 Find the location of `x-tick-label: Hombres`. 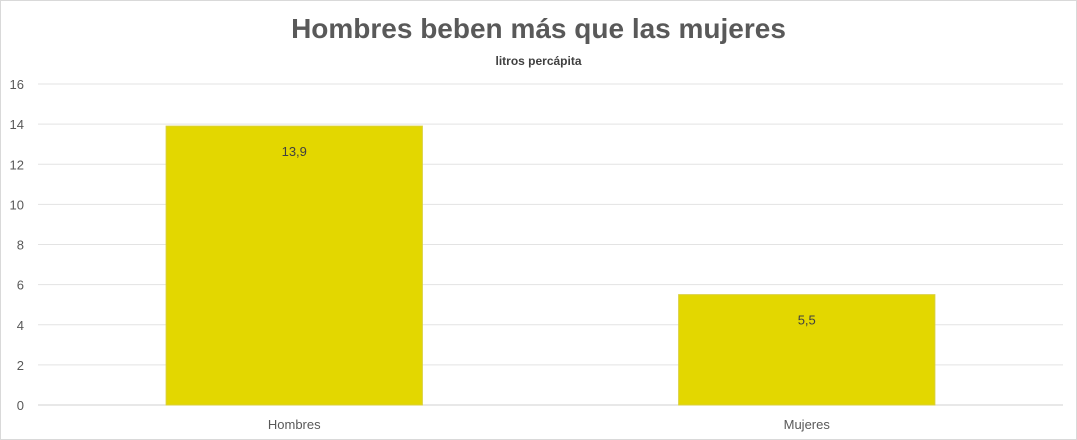

x-tick-label: Hombres is located at coordinates (294, 424).